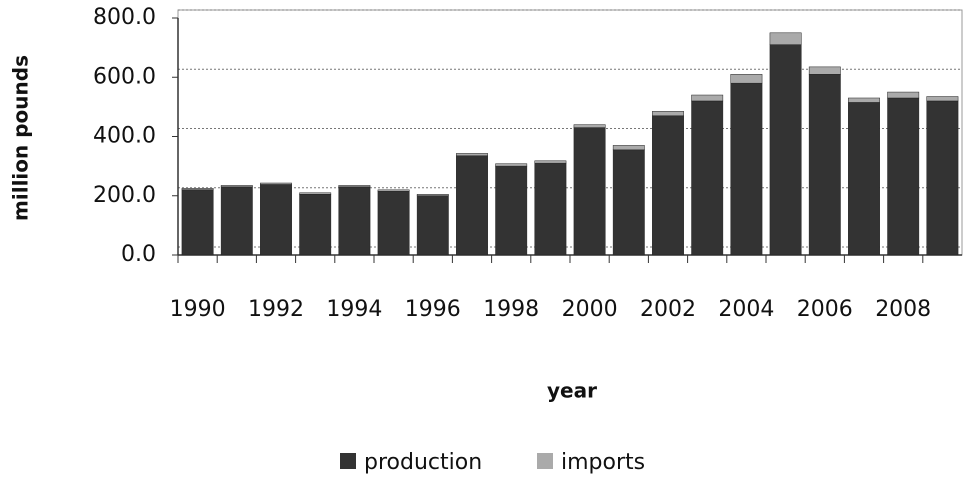  What do you see at coordinates (354, 309) in the screenshot?
I see `x-tick-label: 1994` at bounding box center [354, 309].